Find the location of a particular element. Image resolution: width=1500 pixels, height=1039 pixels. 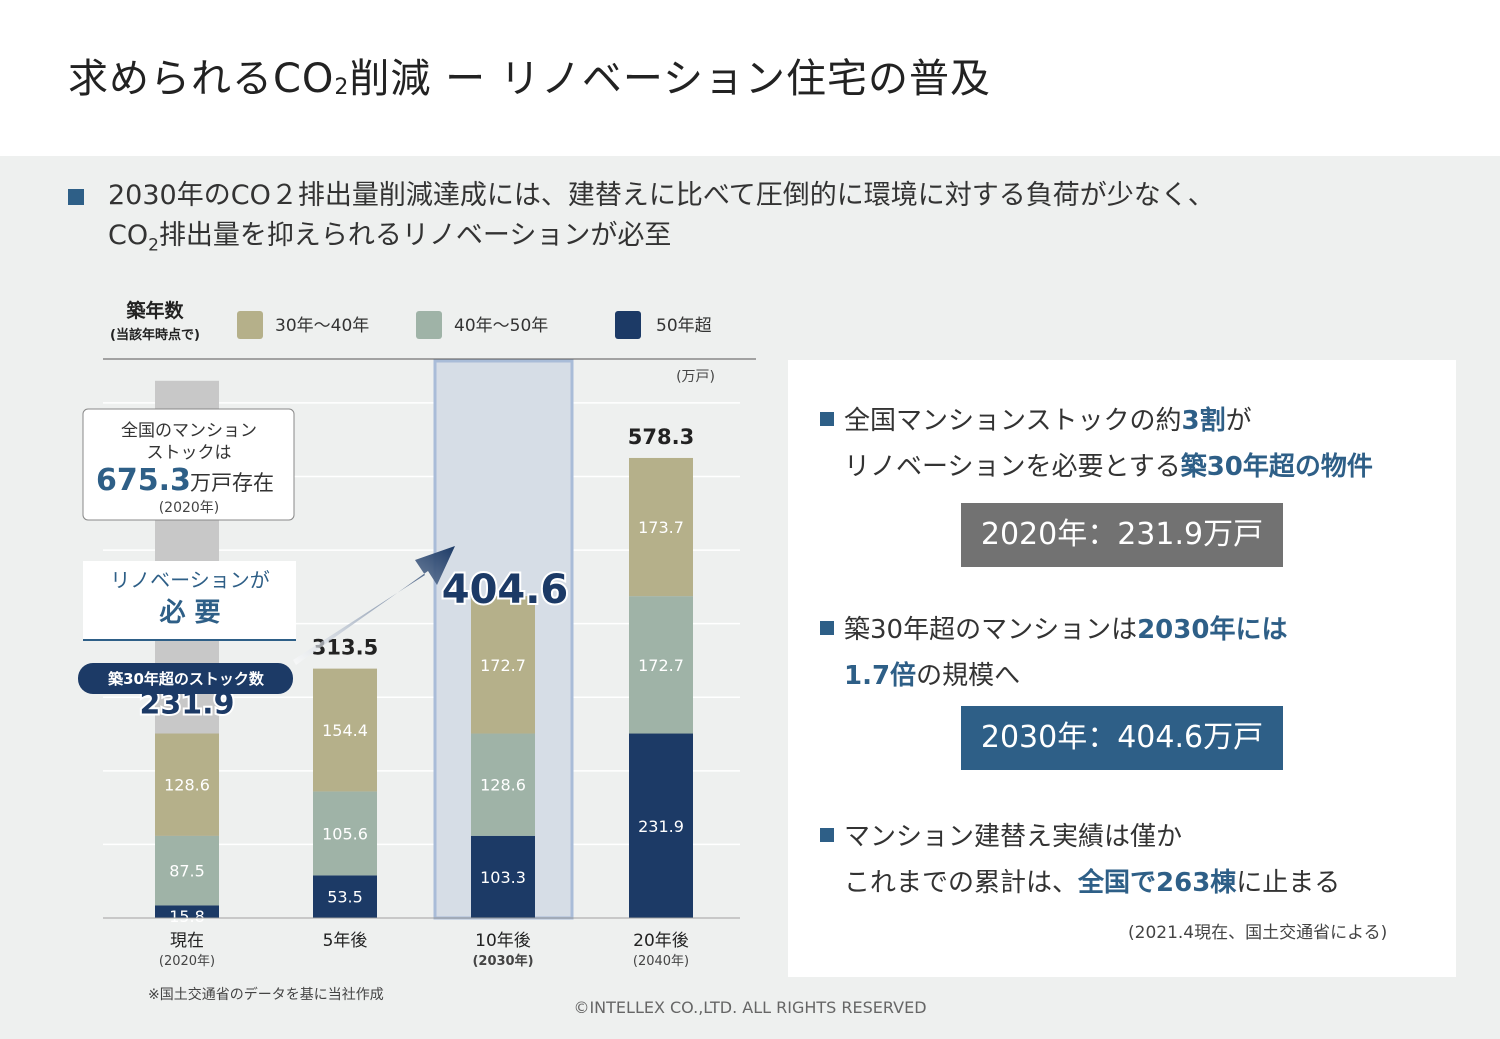

bar-total-label: 313.5 is located at coordinates (345, 648).